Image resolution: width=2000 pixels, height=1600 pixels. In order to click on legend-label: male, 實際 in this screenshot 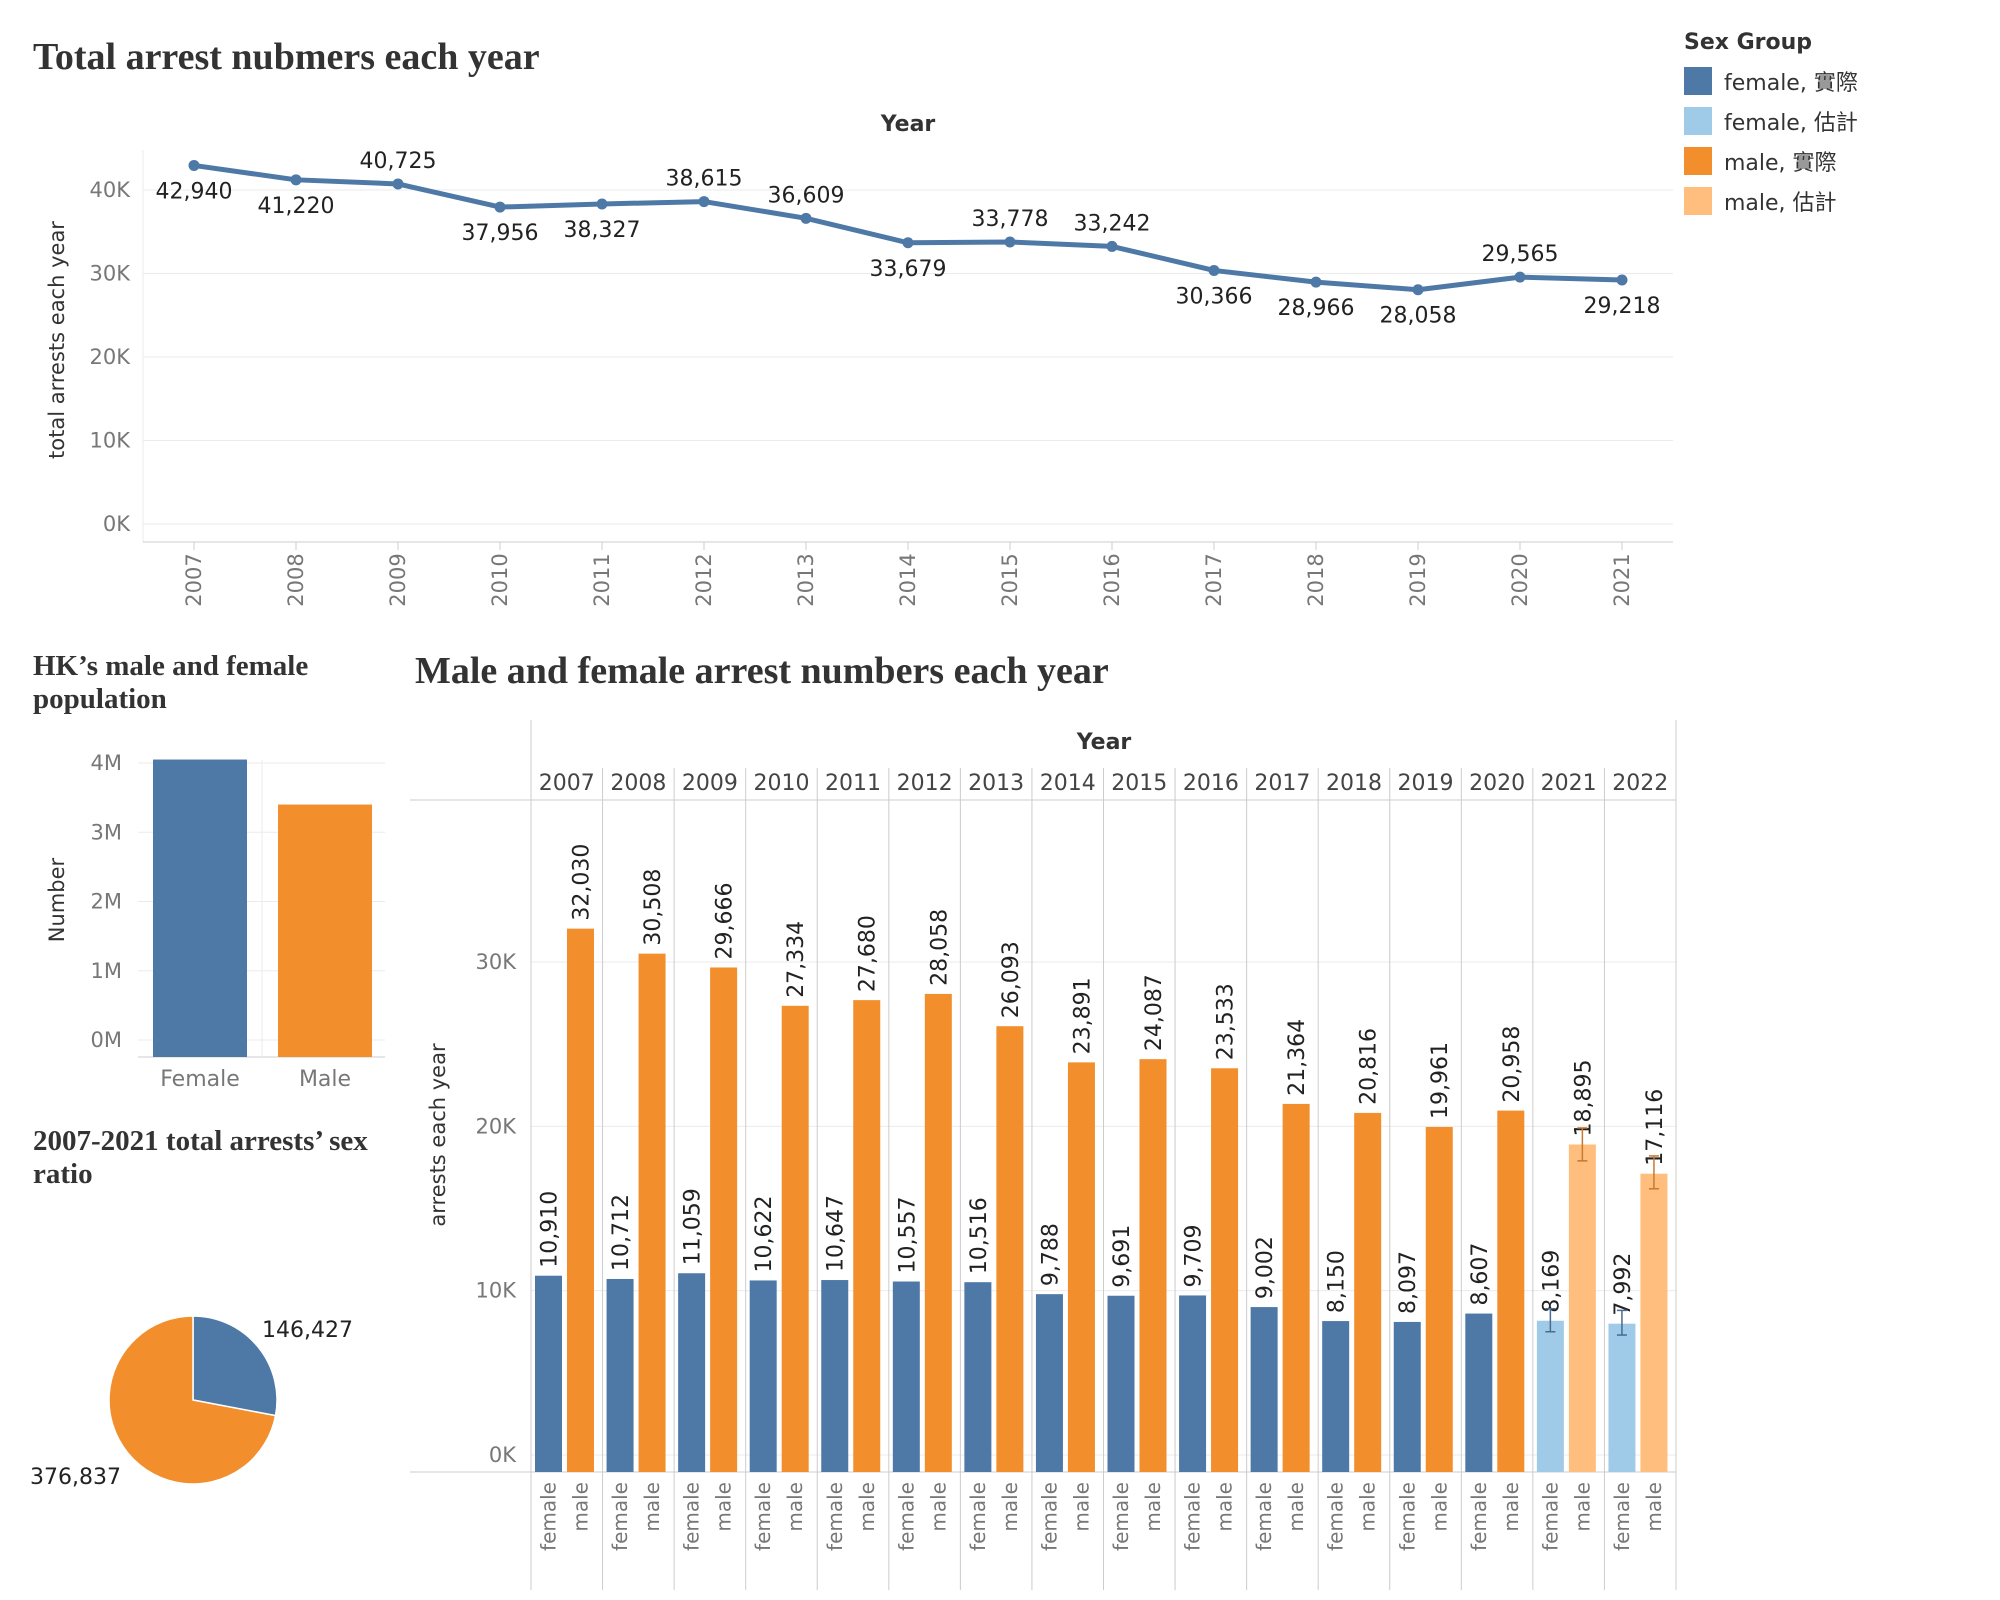, I will do `click(1780, 163)`.